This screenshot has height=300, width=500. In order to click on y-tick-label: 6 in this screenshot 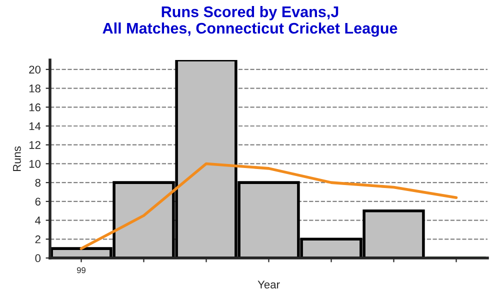, I will do `click(37, 202)`.